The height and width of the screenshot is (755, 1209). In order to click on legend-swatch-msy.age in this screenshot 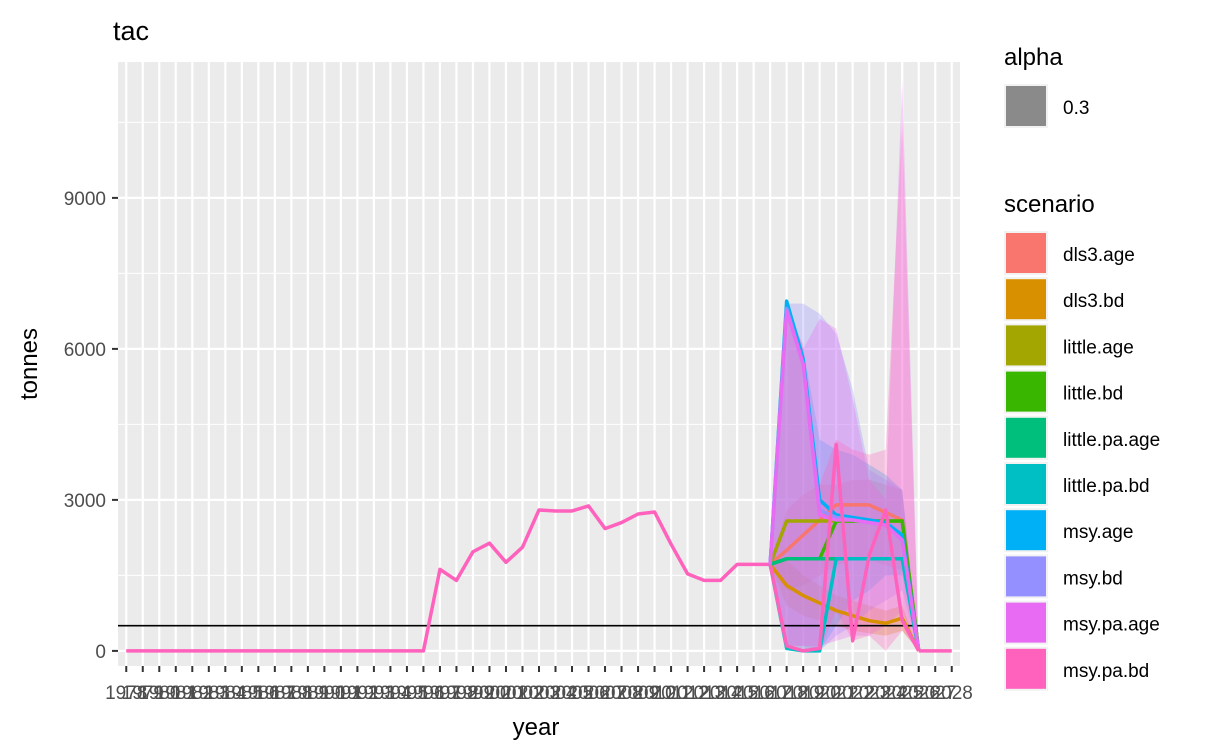, I will do `click(1026, 530)`.